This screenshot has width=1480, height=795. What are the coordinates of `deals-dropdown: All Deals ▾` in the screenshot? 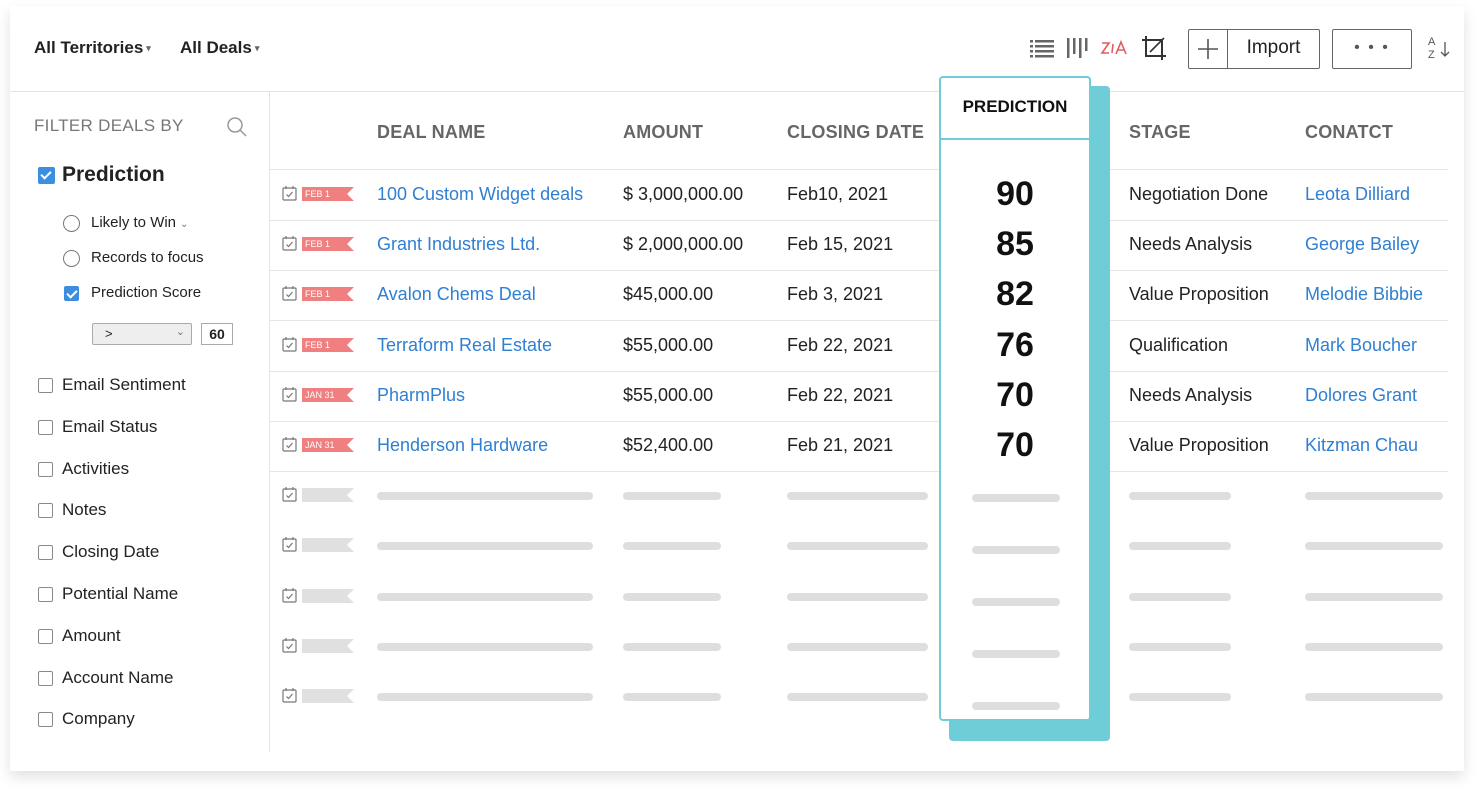 It's located at (219, 48).